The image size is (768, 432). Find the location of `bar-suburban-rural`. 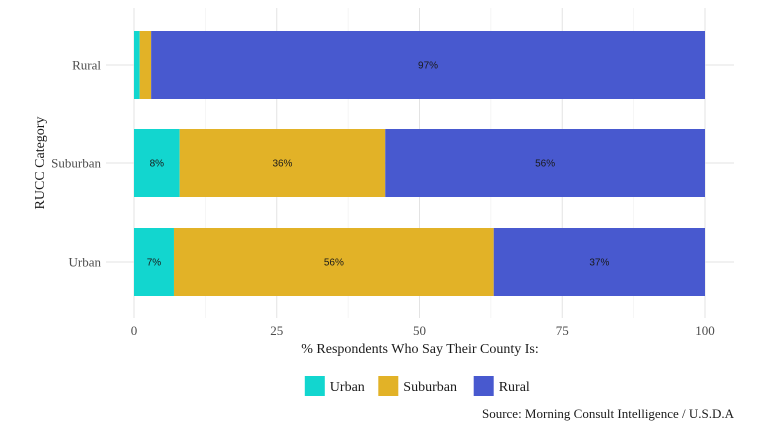

bar-suburban-rural is located at coordinates (545, 163).